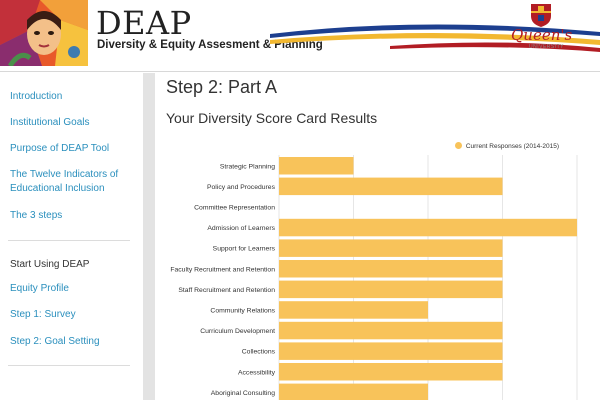  Describe the element at coordinates (435, 38) in the screenshot. I see `header-swoosh` at that location.